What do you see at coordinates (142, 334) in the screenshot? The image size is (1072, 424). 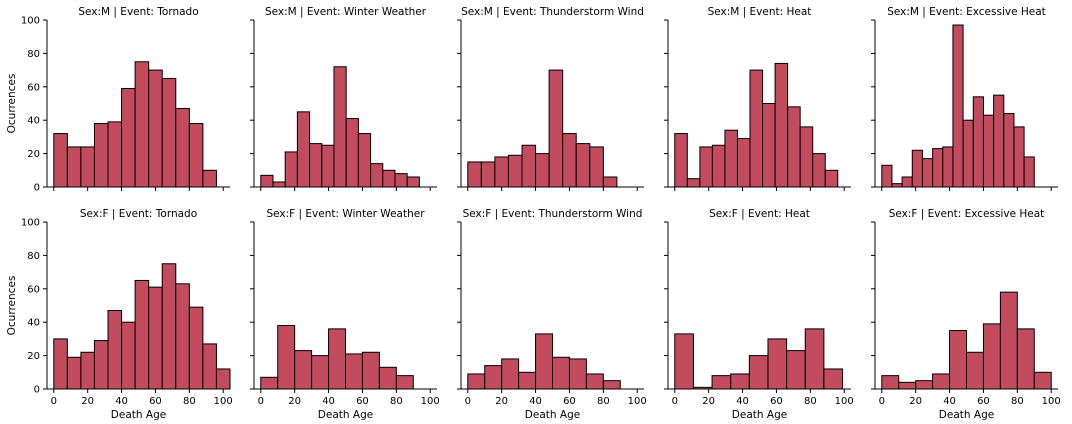 I see `histogram-bar: 65` at bounding box center [142, 334].